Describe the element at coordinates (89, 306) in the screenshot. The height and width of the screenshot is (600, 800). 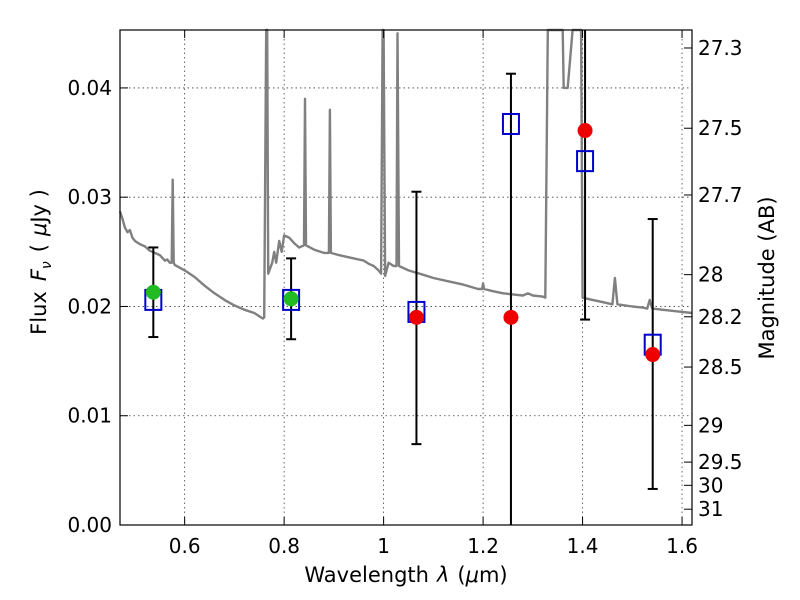
I see `y-tick-label: 0.02` at that location.